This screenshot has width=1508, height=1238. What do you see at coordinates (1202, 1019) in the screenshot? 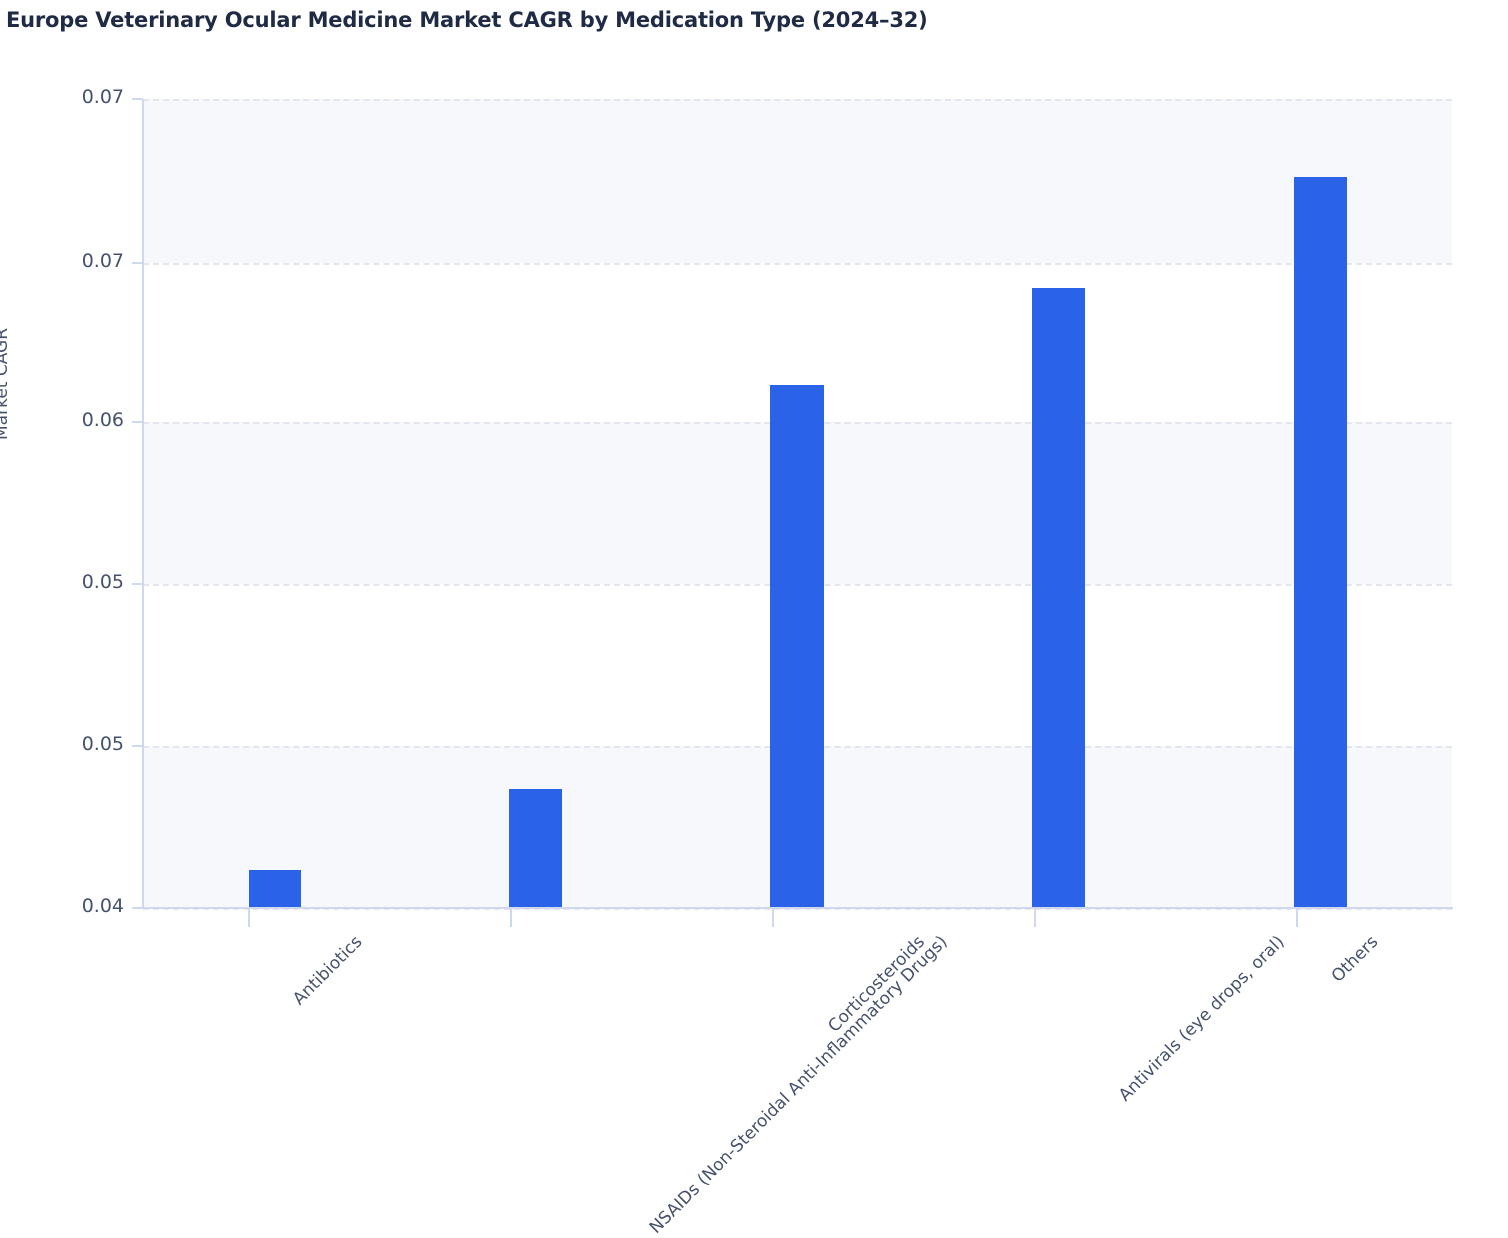
I see `x-tick-label: Antivirals (eye drops, oral)` at bounding box center [1202, 1019].